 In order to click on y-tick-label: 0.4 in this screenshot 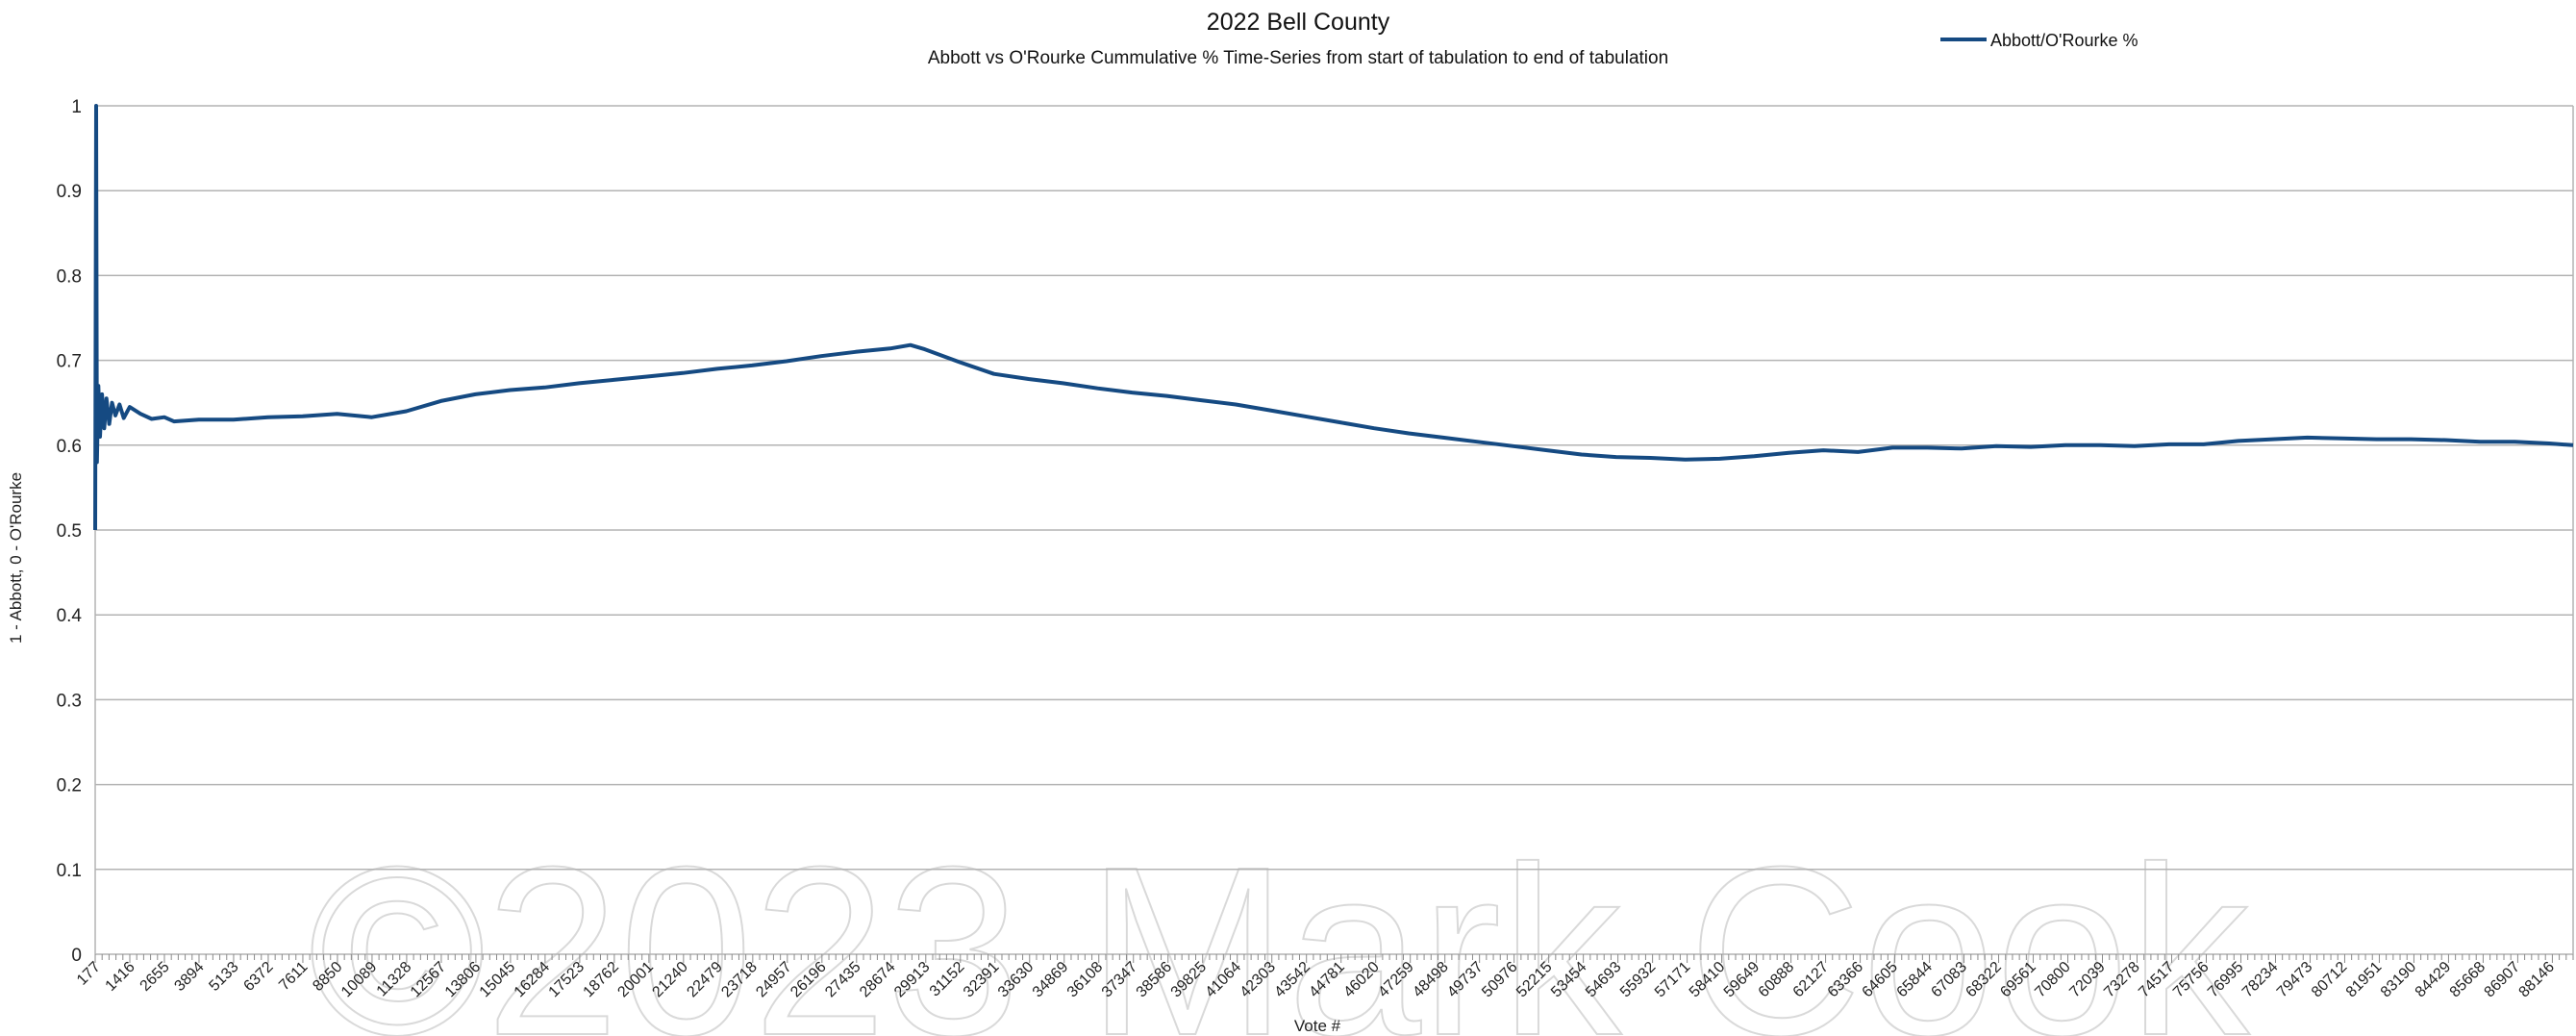, I will do `click(70, 616)`.